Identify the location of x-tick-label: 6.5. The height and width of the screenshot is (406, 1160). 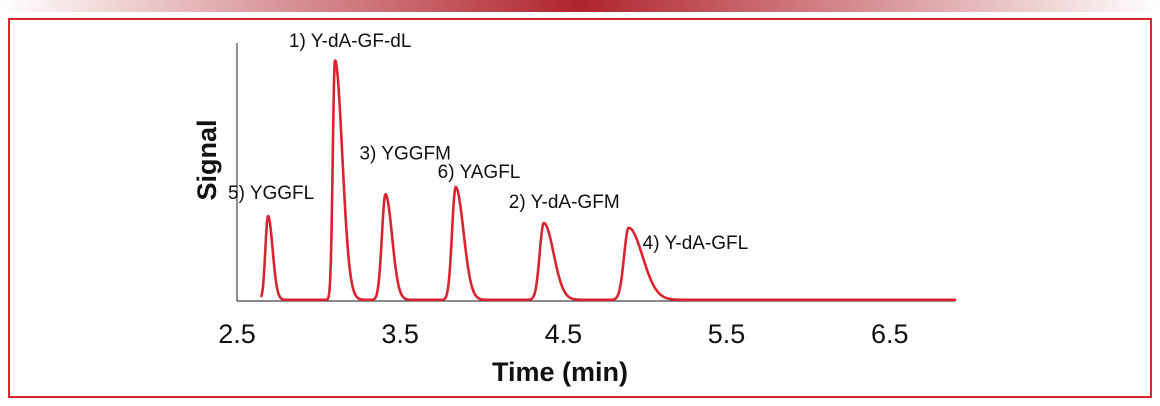
(890, 334).